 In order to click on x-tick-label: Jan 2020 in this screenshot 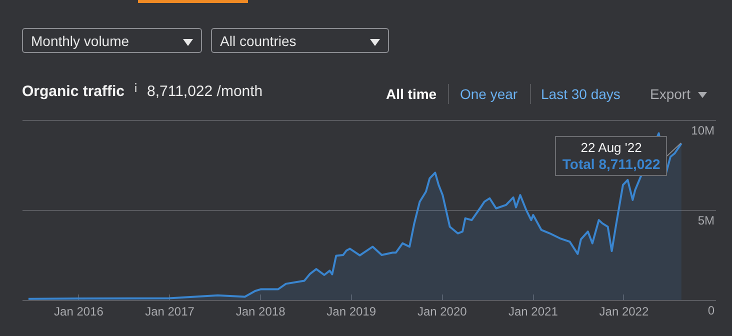, I will do `click(442, 311)`.